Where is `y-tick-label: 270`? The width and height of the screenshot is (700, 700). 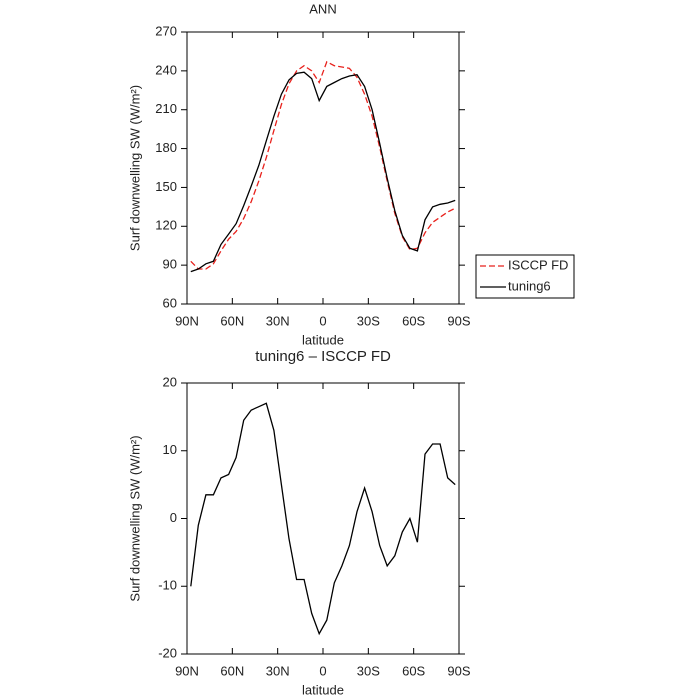
y-tick-label: 270 is located at coordinates (166, 30).